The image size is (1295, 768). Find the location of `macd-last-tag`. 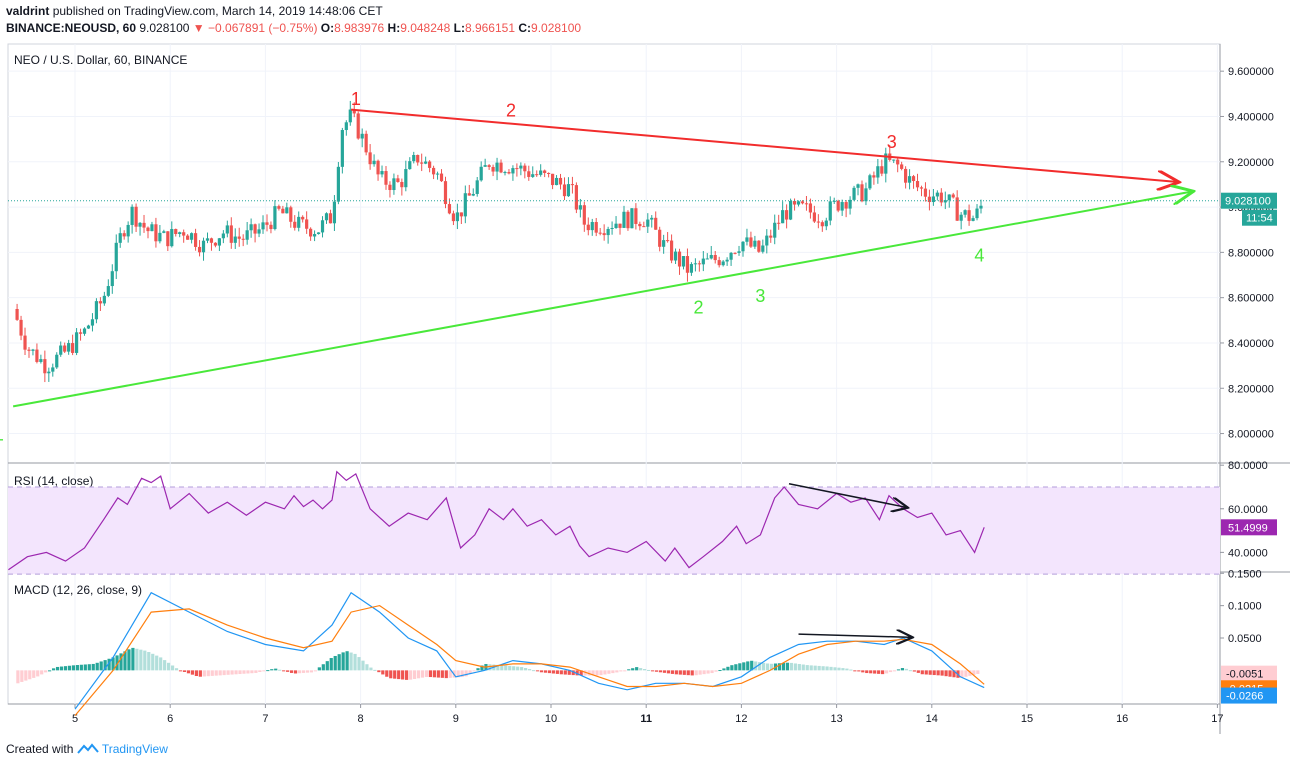

macd-last-tag is located at coordinates (1249, 695).